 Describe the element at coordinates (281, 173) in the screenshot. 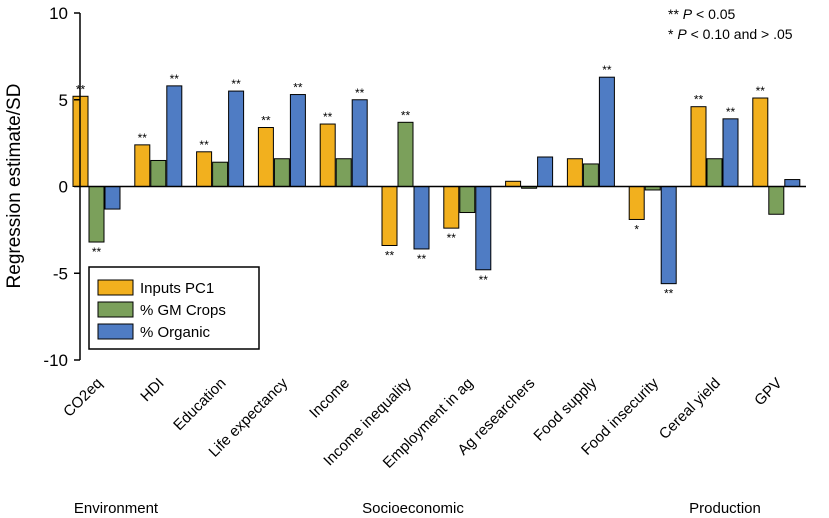

I see `bar--gm-crops-life-expectancy` at that location.